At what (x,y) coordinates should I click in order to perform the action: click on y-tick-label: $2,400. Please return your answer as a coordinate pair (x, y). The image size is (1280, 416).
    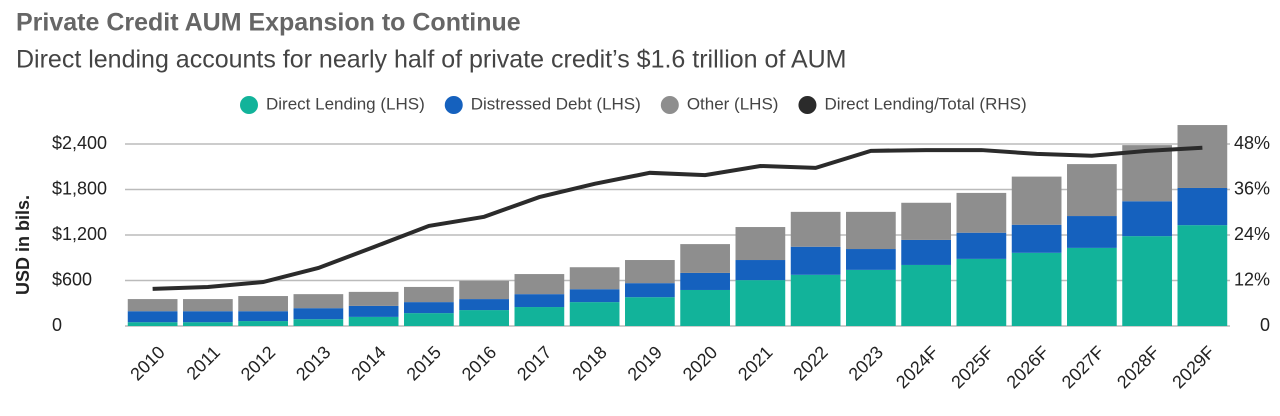
    Looking at the image, I should click on (79, 143).